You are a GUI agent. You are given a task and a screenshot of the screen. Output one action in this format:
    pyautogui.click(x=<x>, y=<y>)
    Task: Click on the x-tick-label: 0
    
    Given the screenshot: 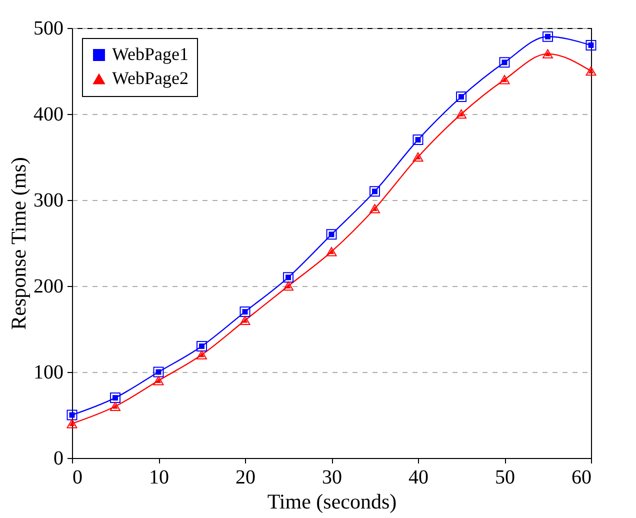 What is the action you would take?
    pyautogui.click(x=77, y=477)
    